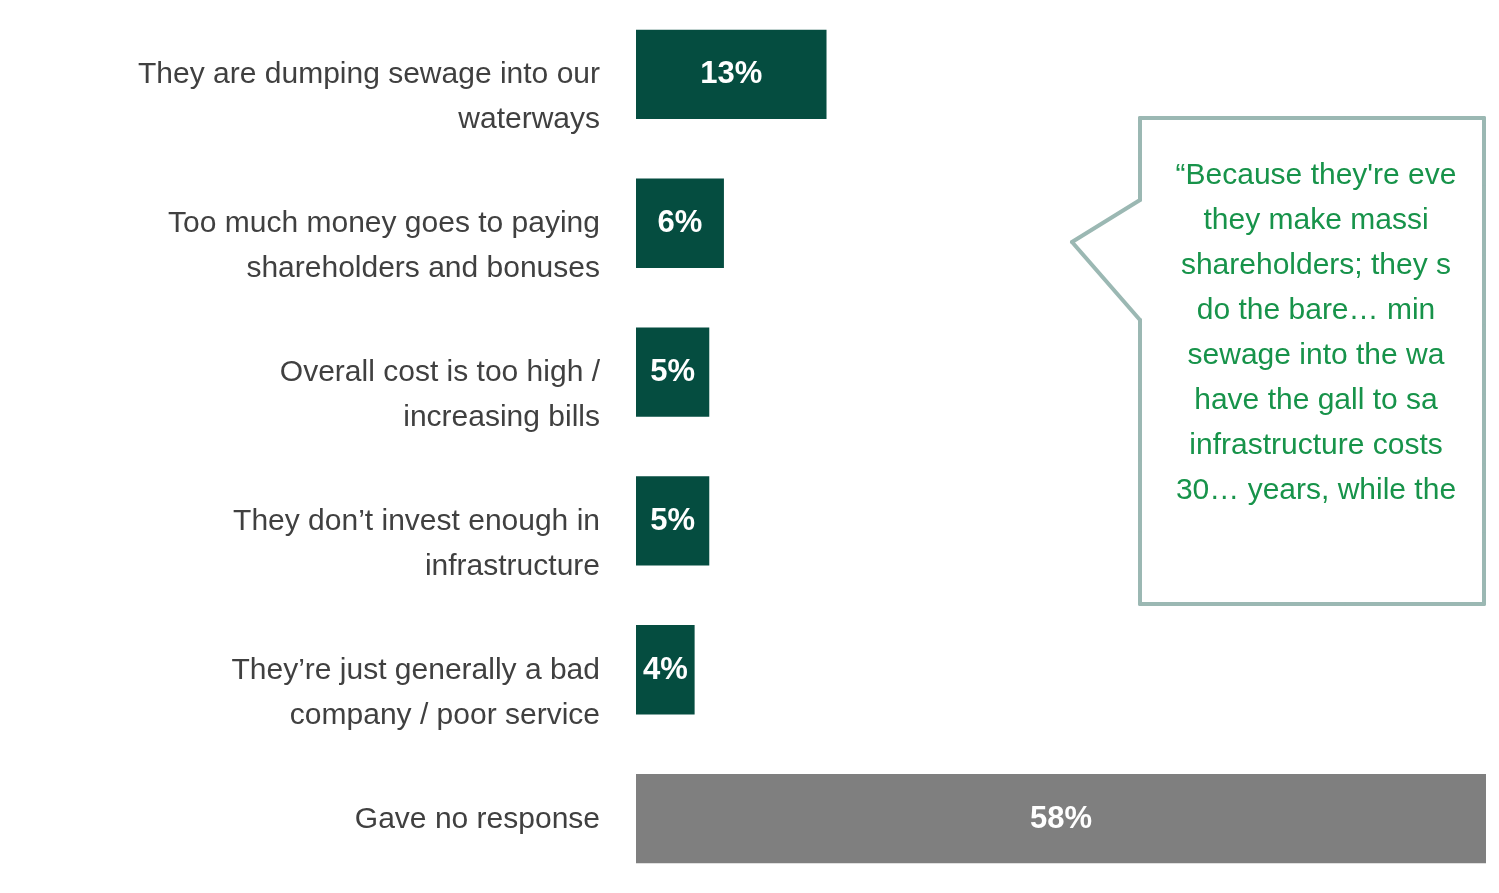  What do you see at coordinates (384, 244) in the screenshot?
I see `y-tick-label: Too much money goes to paying shareholders and bonuses` at bounding box center [384, 244].